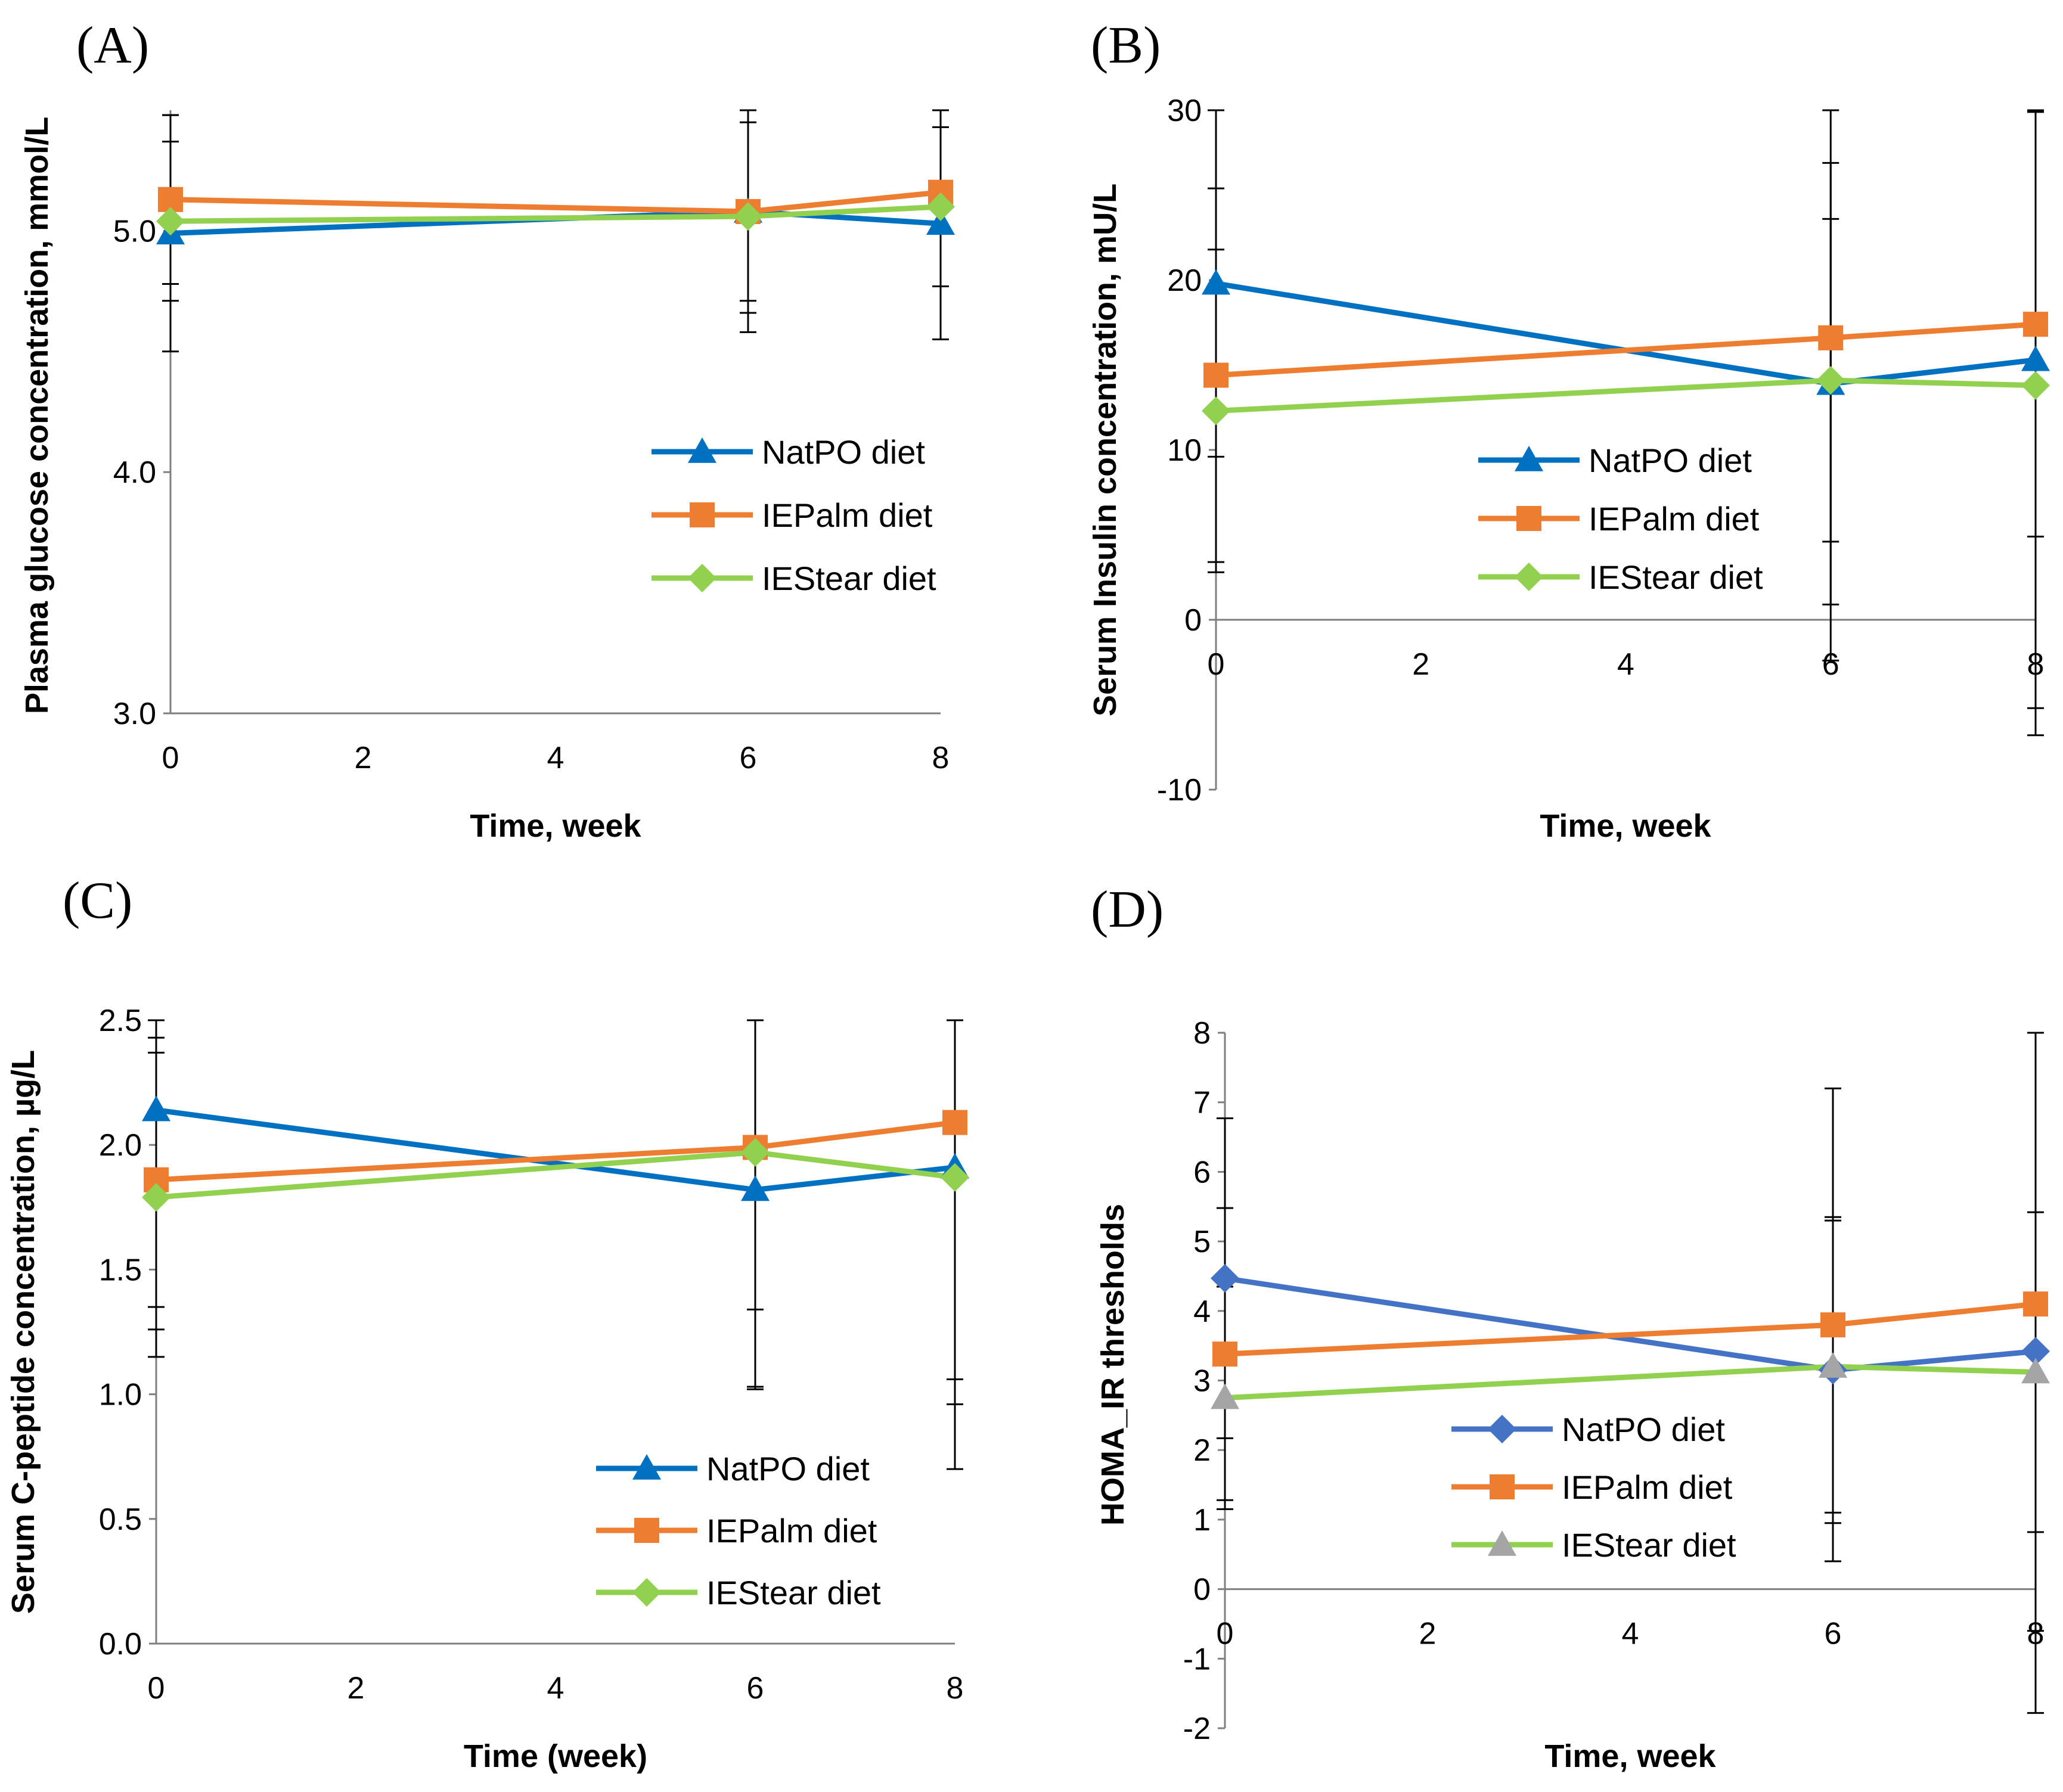  Describe the element at coordinates (1105, 450) in the screenshot. I see `y-axis-title: Serum Insulin concentration, mU/L` at that location.